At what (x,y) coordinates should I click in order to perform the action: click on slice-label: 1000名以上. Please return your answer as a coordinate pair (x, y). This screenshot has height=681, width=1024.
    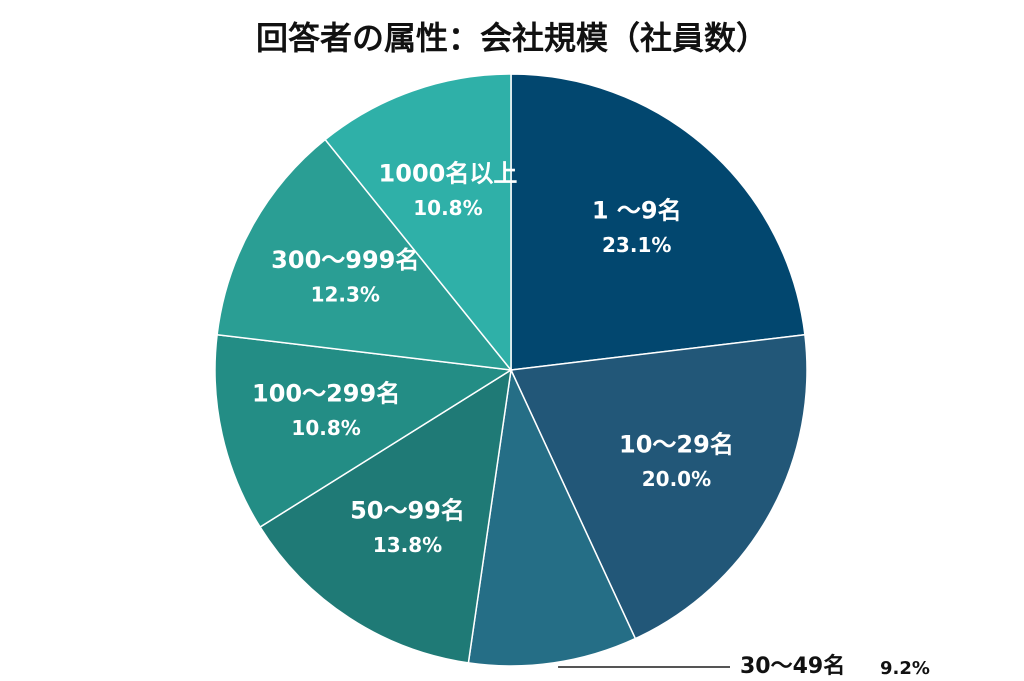
    Looking at the image, I should click on (448, 173).